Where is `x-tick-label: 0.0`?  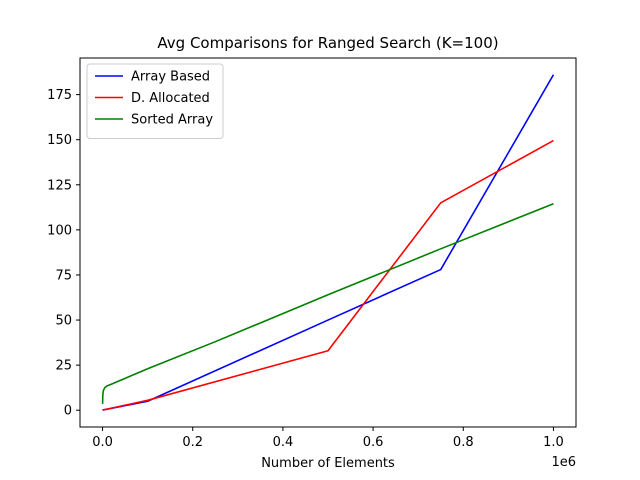
x-tick-label: 0.0 is located at coordinates (102, 442).